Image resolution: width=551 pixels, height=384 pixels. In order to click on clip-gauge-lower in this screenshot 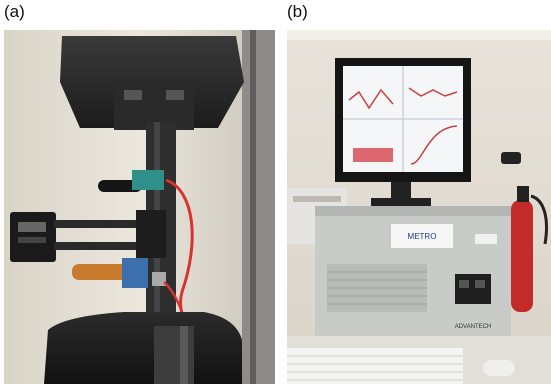, I will do `click(101, 272)`.